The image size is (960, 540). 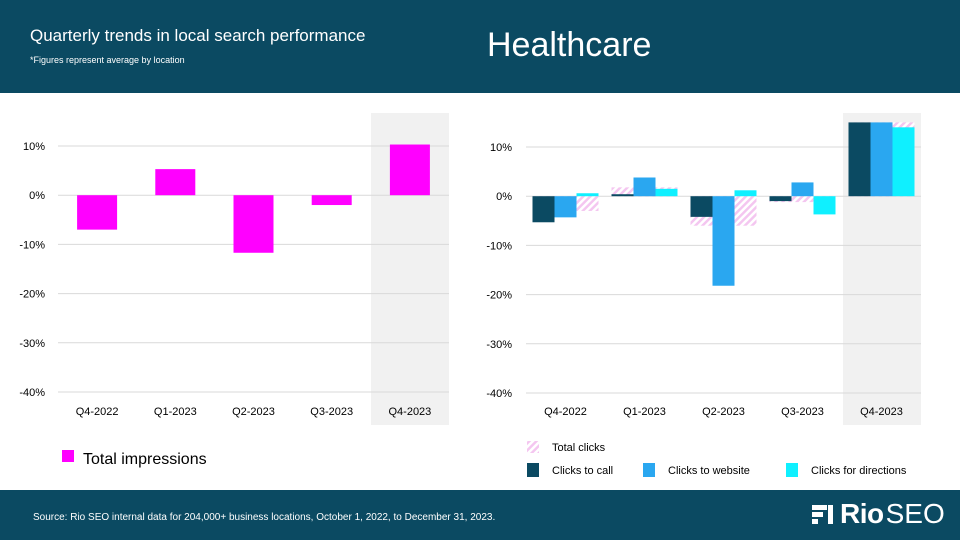 I want to click on legend-swatch-clicks-to-website, so click(x=649, y=470).